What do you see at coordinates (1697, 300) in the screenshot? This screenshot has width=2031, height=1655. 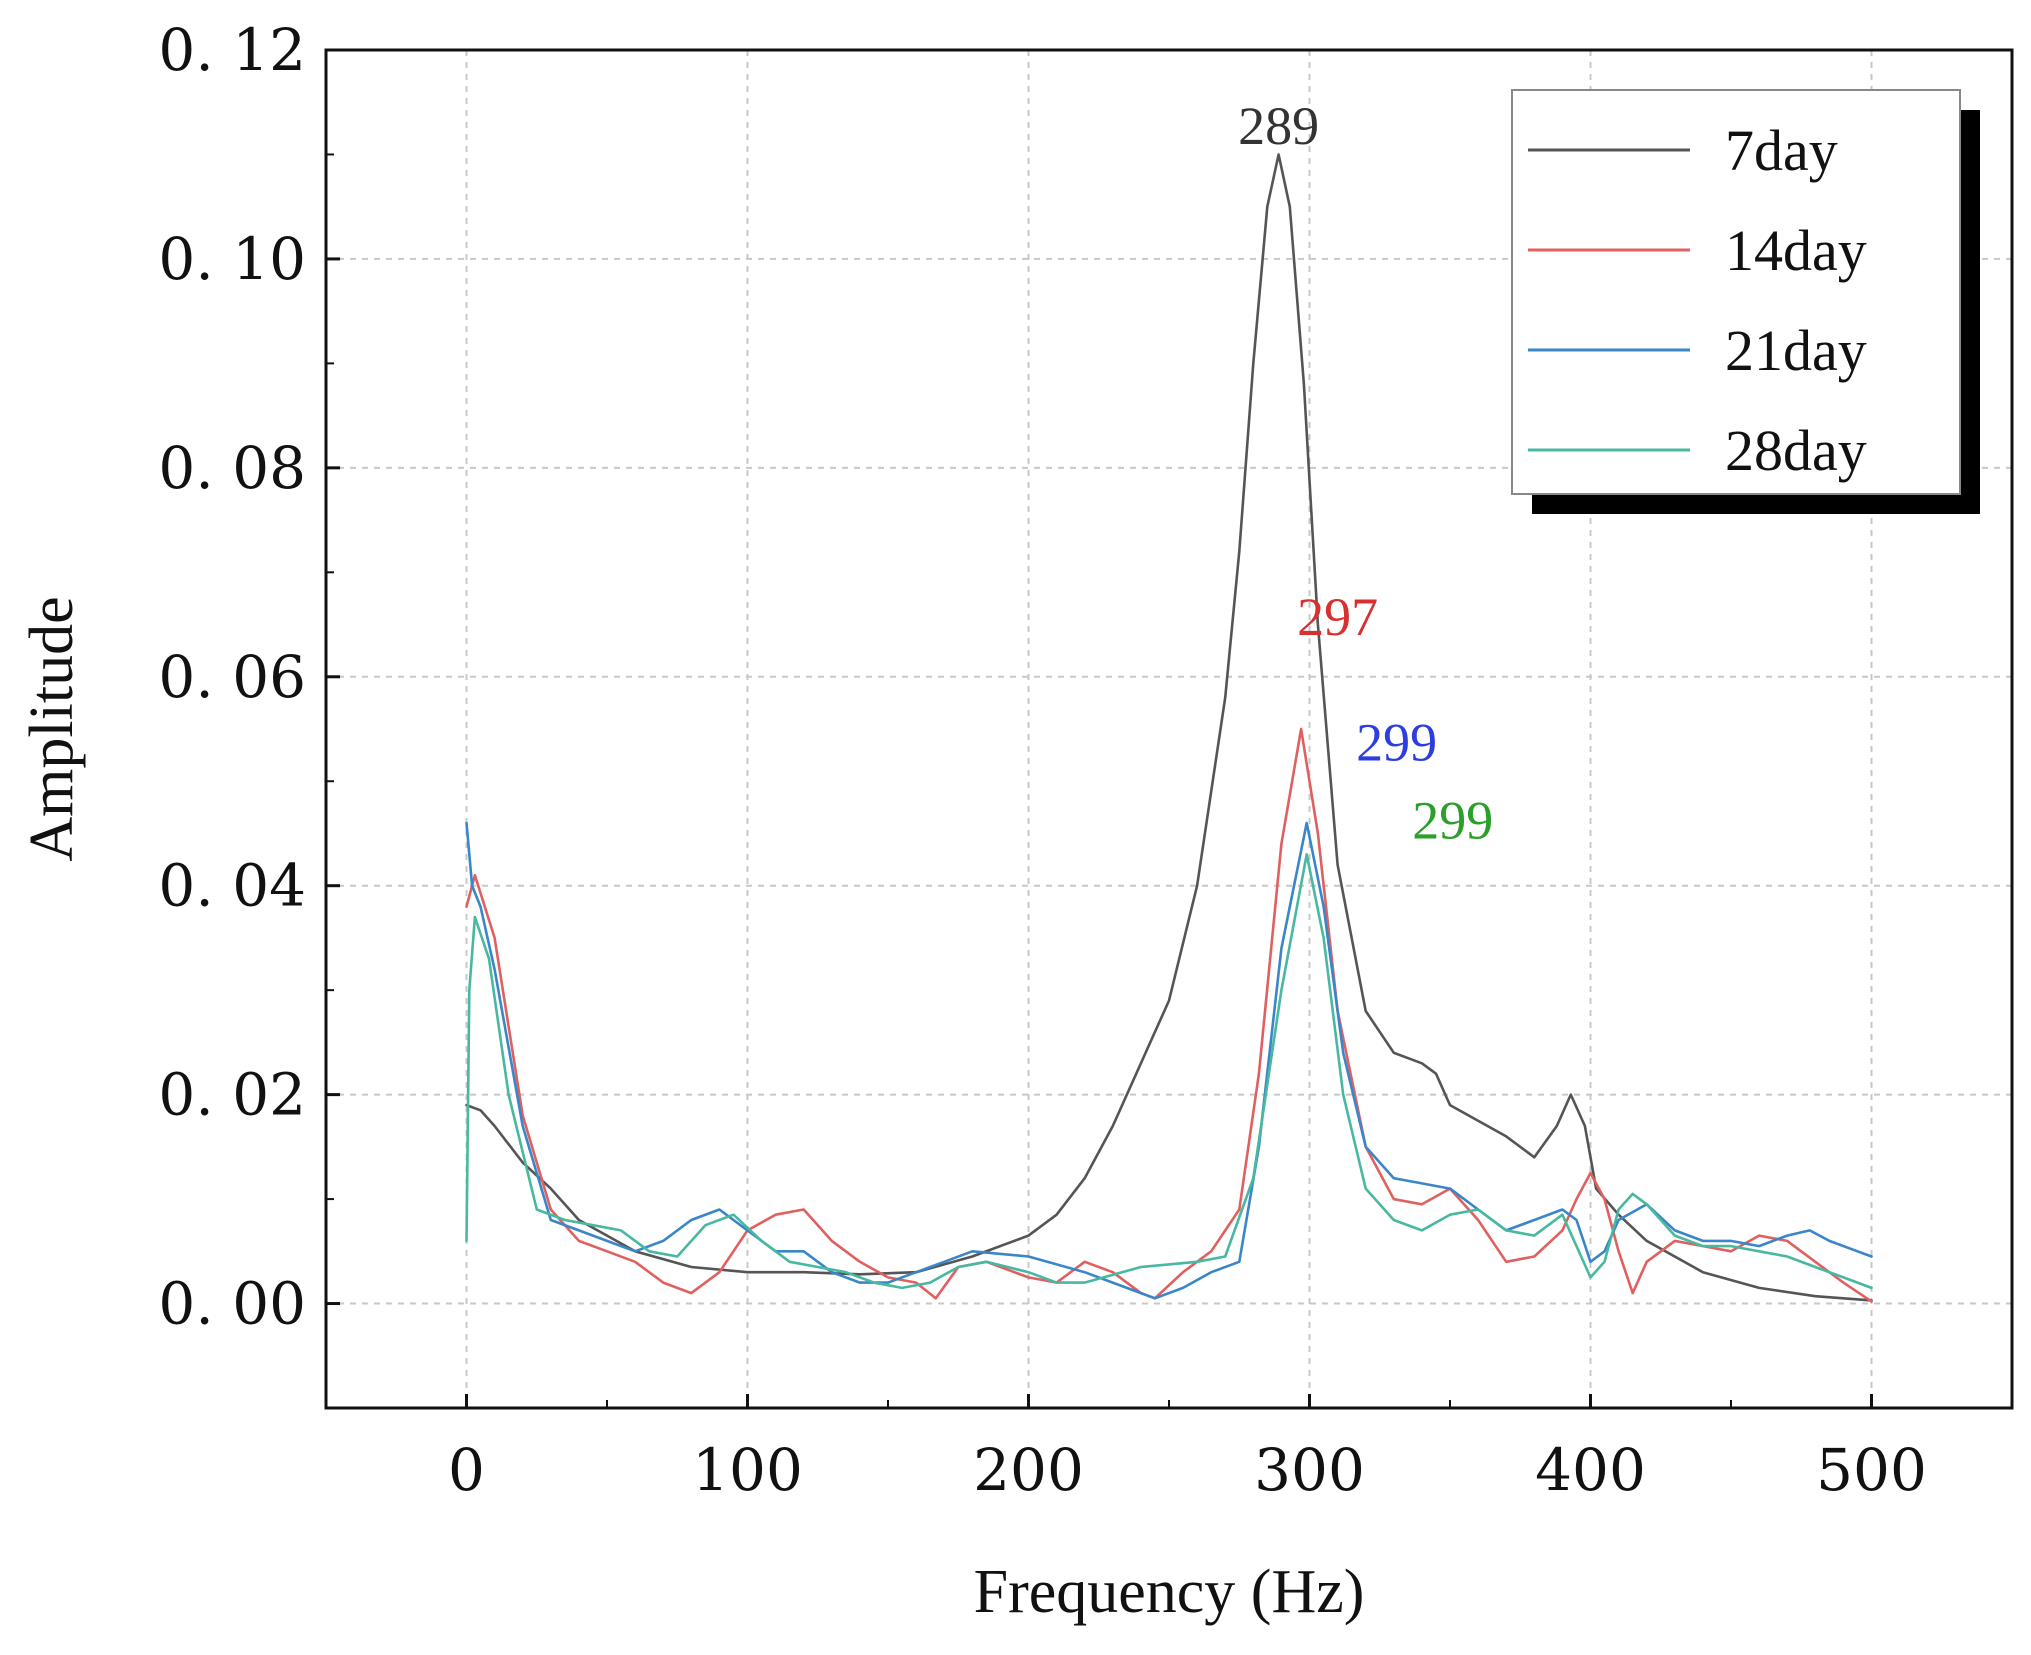 I see `legend-items: 7day 14day 21day 28day` at bounding box center [1697, 300].